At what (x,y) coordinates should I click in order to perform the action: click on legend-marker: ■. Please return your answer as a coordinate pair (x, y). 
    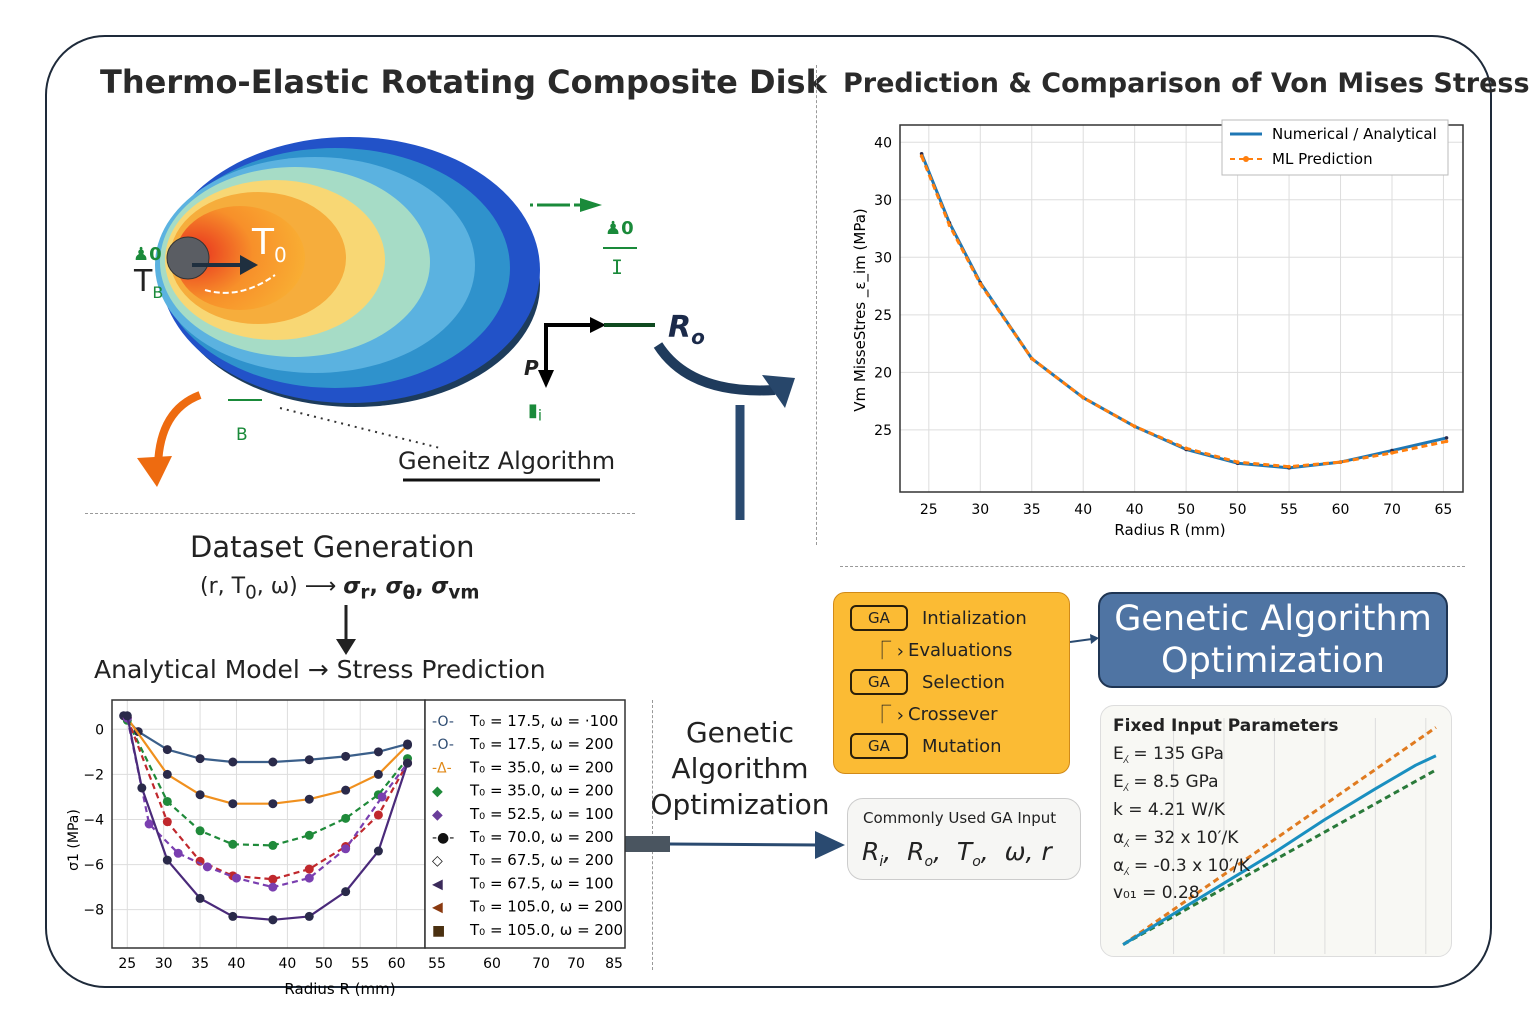
    Looking at the image, I should click on (438, 931).